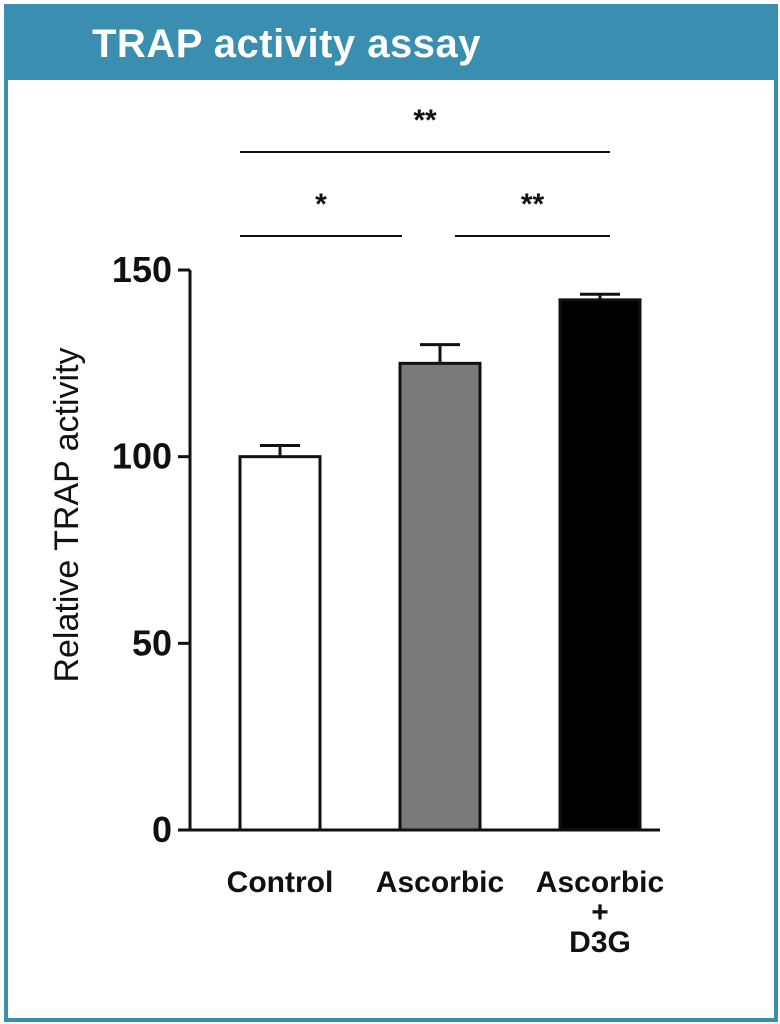 The image size is (780, 1024). What do you see at coordinates (67, 514) in the screenshot?
I see `y-axis-label: Relative TRAP activity` at bounding box center [67, 514].